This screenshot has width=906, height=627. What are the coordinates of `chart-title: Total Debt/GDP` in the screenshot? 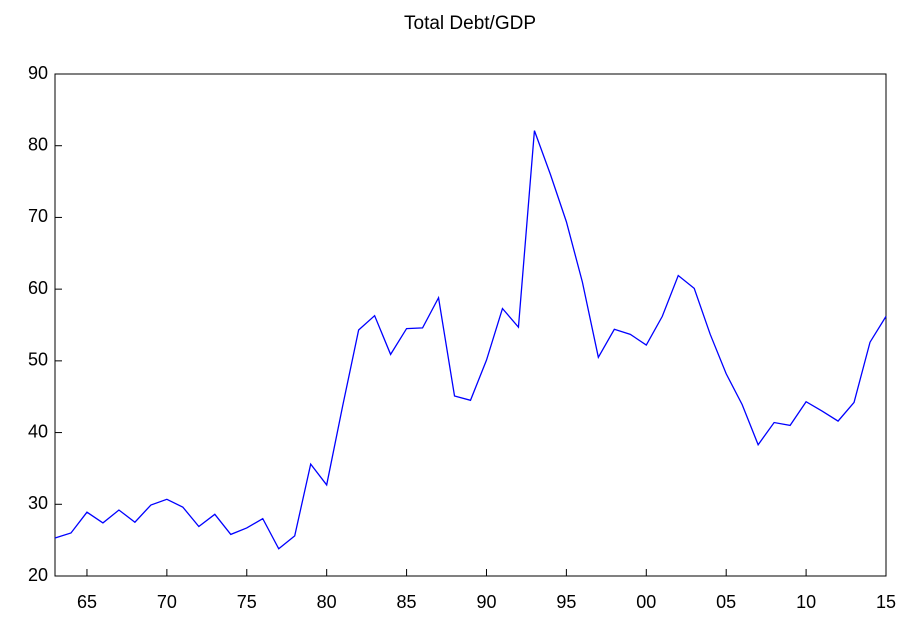 It's located at (470, 23).